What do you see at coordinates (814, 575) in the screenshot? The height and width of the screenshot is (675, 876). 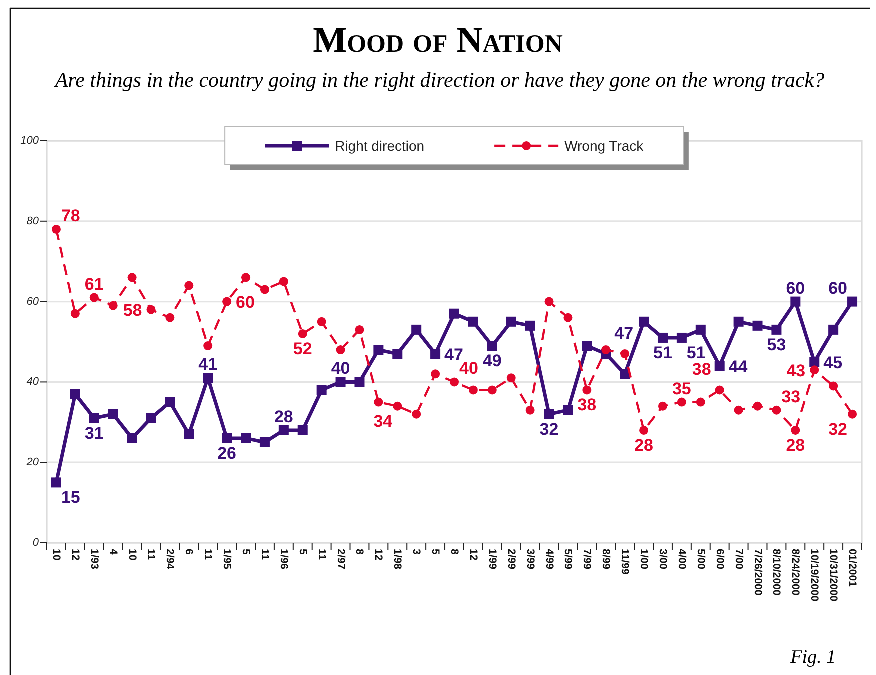 I see `x-tick-label: 10/19/2000` at bounding box center [814, 575].